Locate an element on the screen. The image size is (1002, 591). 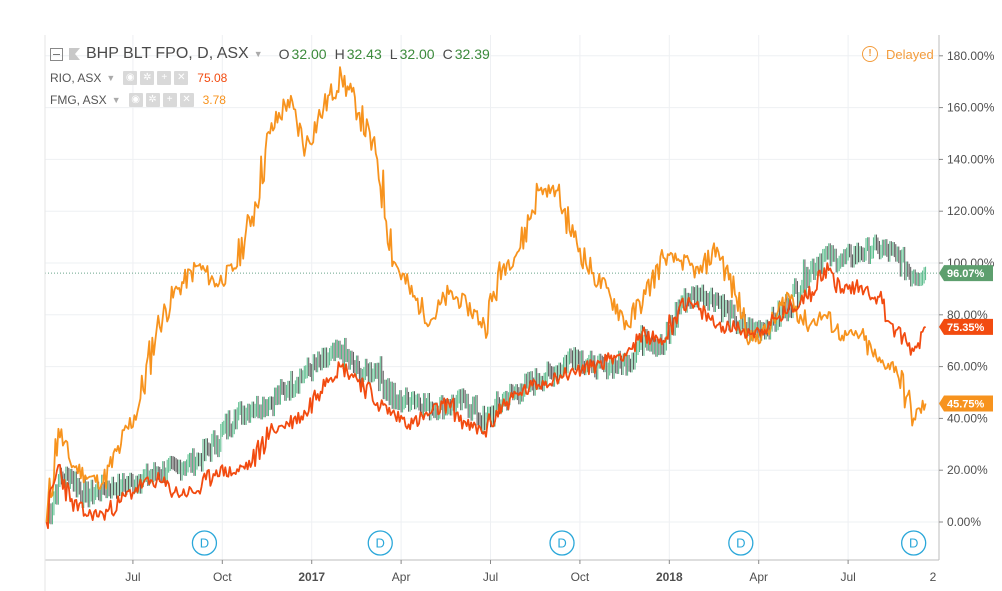
delayed-label: Delayed is located at coordinates (910, 54).